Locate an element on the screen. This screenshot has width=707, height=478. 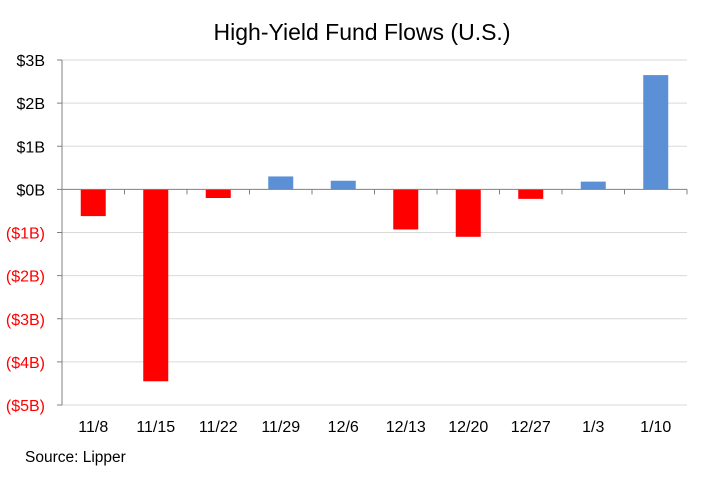
x-tick-label: 12/27 is located at coordinates (531, 427).